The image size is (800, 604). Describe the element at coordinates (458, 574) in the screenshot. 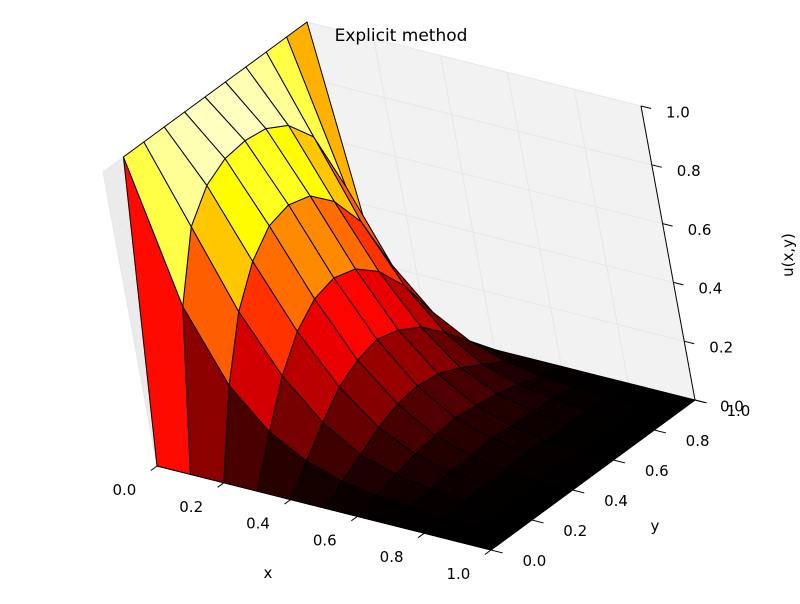

I see `x-tick-label: 1.0` at that location.